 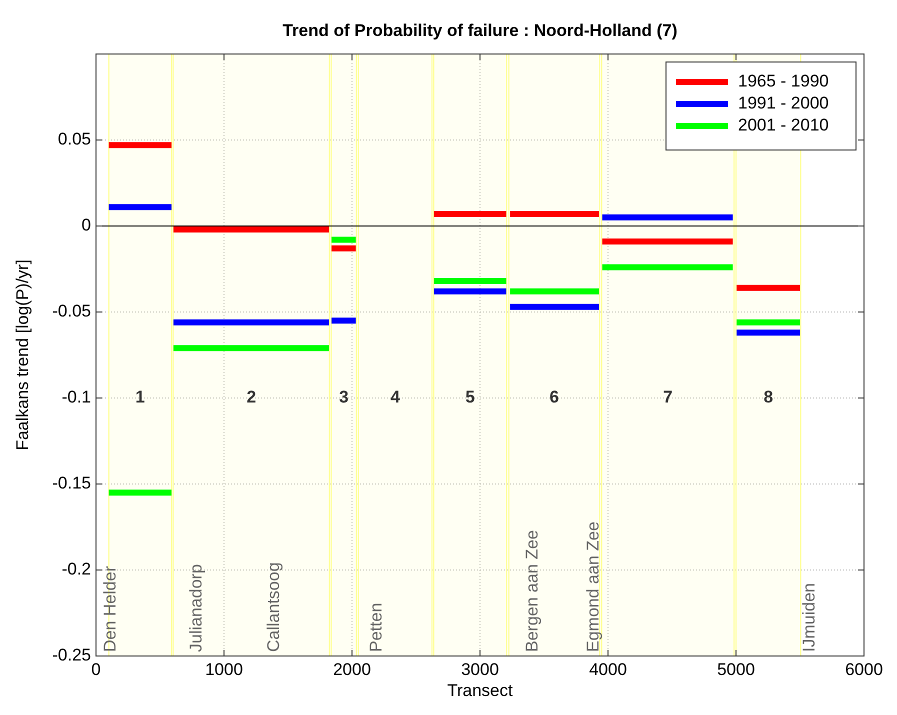 I want to click on y-tick-label: 0.05, so click(x=74, y=138).